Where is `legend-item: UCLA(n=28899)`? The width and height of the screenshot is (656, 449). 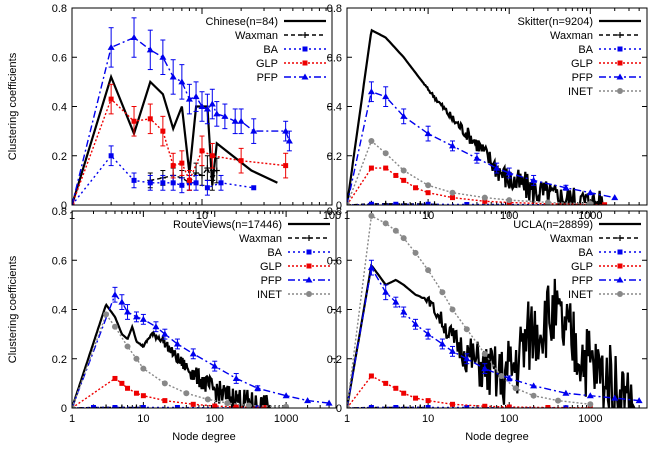
legend-item: UCLA(n=28899) is located at coordinates (577, 225).